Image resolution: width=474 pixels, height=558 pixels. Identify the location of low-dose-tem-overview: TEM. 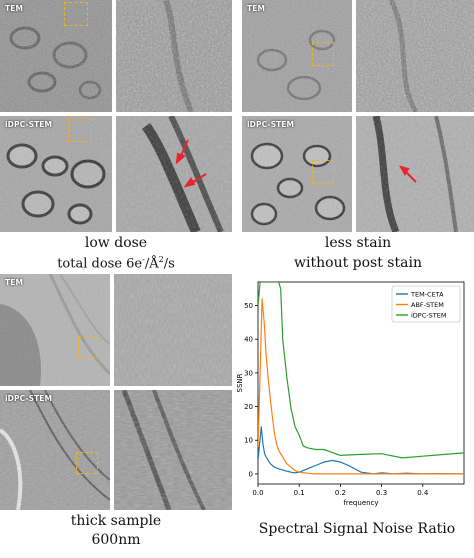
(56, 56).